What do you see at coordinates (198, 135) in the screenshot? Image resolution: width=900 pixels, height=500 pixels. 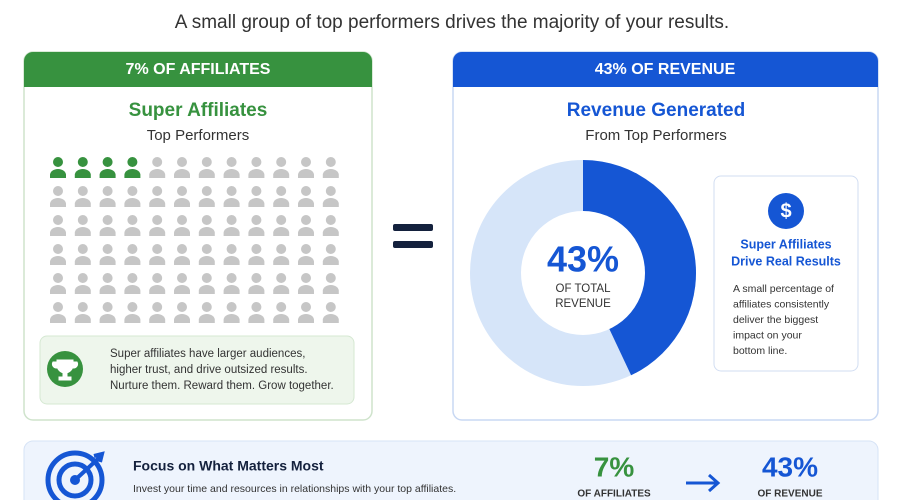 I see `affiliates-subtitle: Top Performers` at bounding box center [198, 135].